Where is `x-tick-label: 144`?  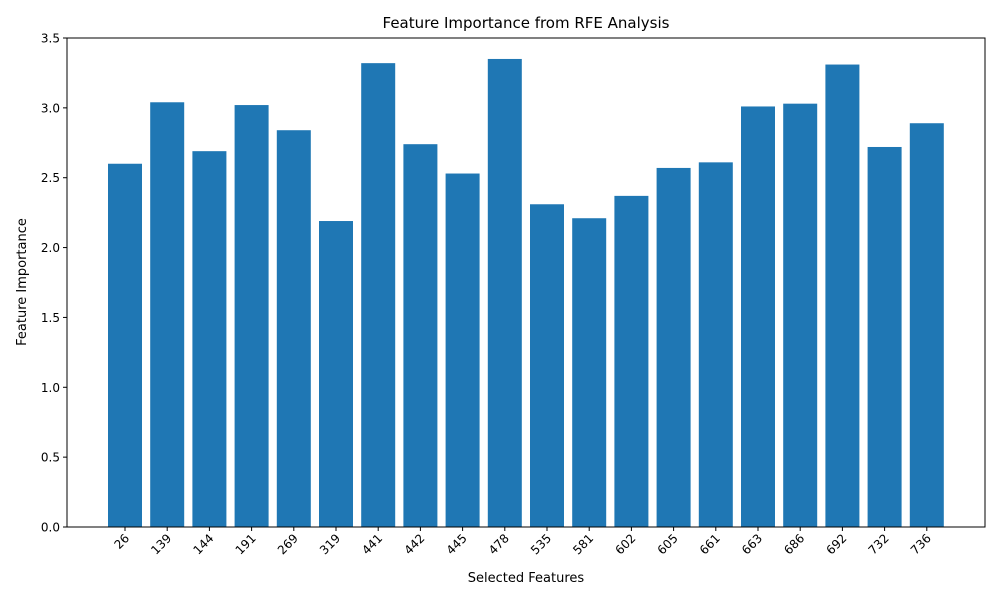
x-tick-label: 144 is located at coordinates (203, 544).